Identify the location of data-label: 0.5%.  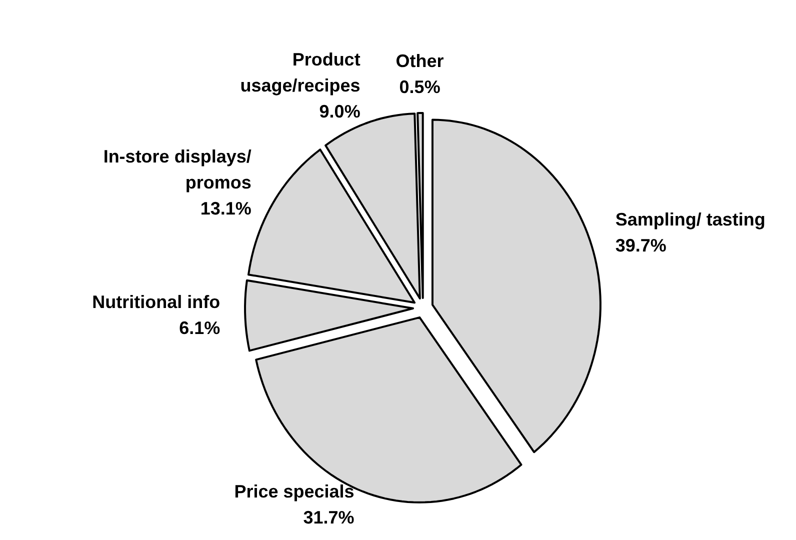
(419, 86).